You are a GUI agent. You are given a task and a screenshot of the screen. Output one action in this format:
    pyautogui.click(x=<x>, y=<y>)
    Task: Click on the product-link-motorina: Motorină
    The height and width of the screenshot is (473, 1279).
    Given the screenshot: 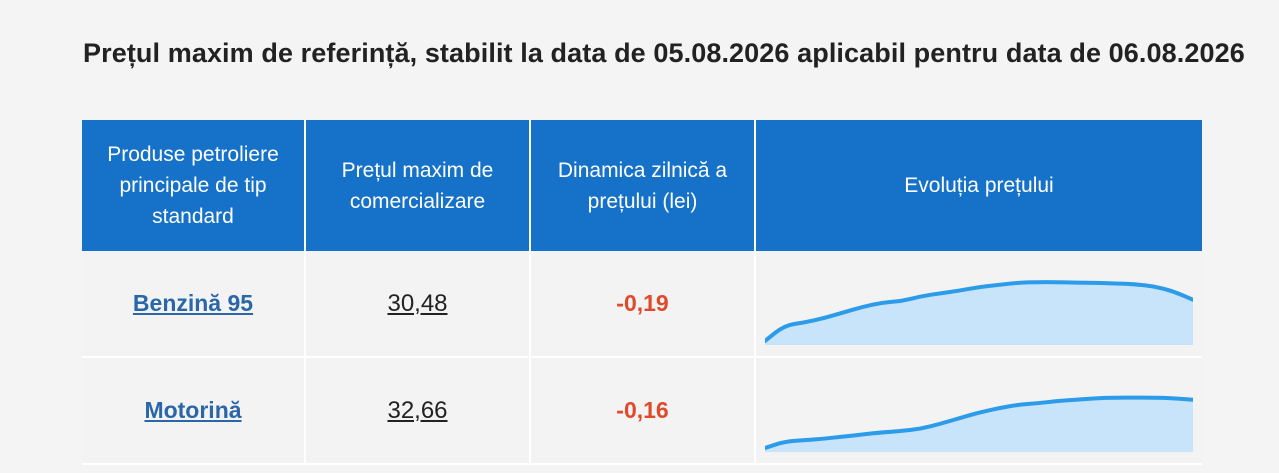 What is the action you would take?
    pyautogui.click(x=193, y=410)
    